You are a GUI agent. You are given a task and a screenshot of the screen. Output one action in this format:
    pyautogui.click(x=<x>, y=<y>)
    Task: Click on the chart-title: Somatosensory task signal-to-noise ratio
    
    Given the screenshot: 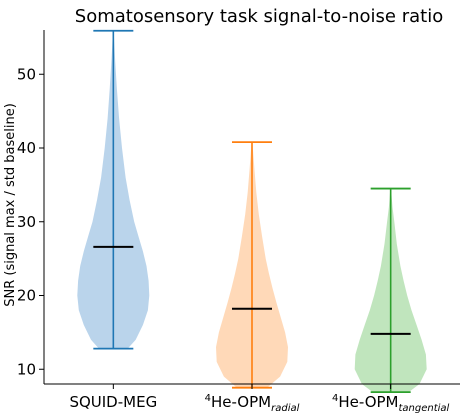 What is the action you would take?
    pyautogui.click(x=259, y=16)
    